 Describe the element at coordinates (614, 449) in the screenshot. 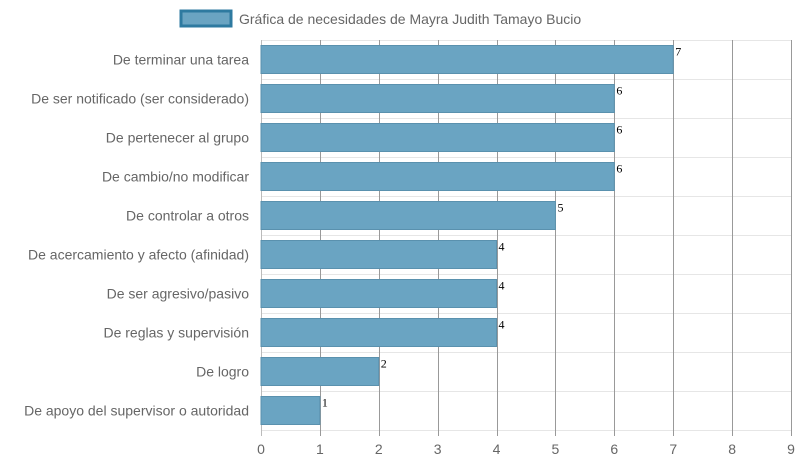

I see `x-tick-label: 6` at that location.